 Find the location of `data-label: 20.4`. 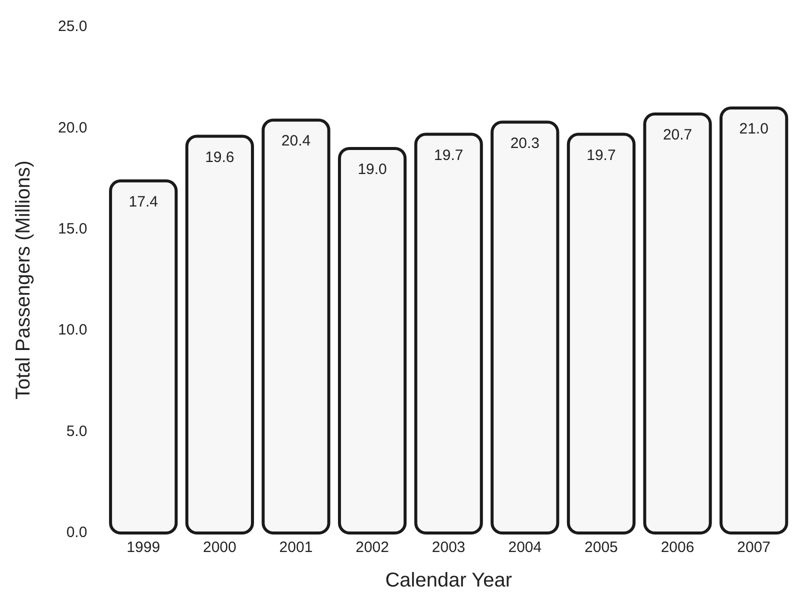

data-label: 20.4 is located at coordinates (296, 141).